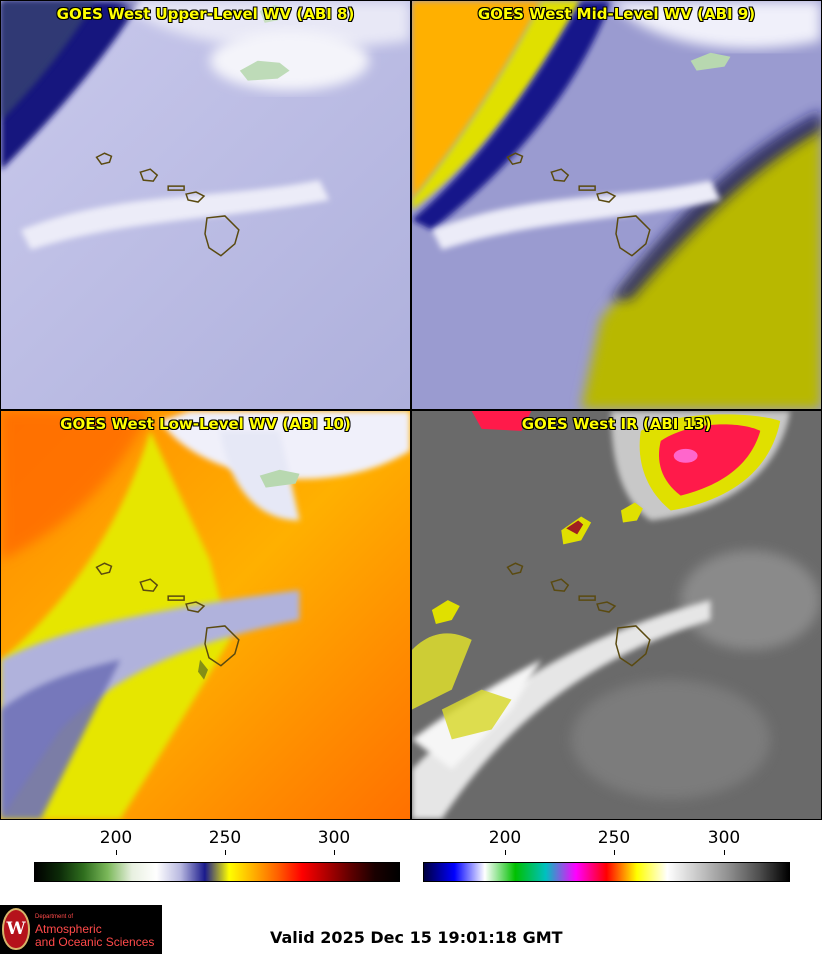 This screenshot has height=954, width=822. What do you see at coordinates (95, 942) in the screenshot?
I see `logo-line2: and Oceanic Sciences` at bounding box center [95, 942].